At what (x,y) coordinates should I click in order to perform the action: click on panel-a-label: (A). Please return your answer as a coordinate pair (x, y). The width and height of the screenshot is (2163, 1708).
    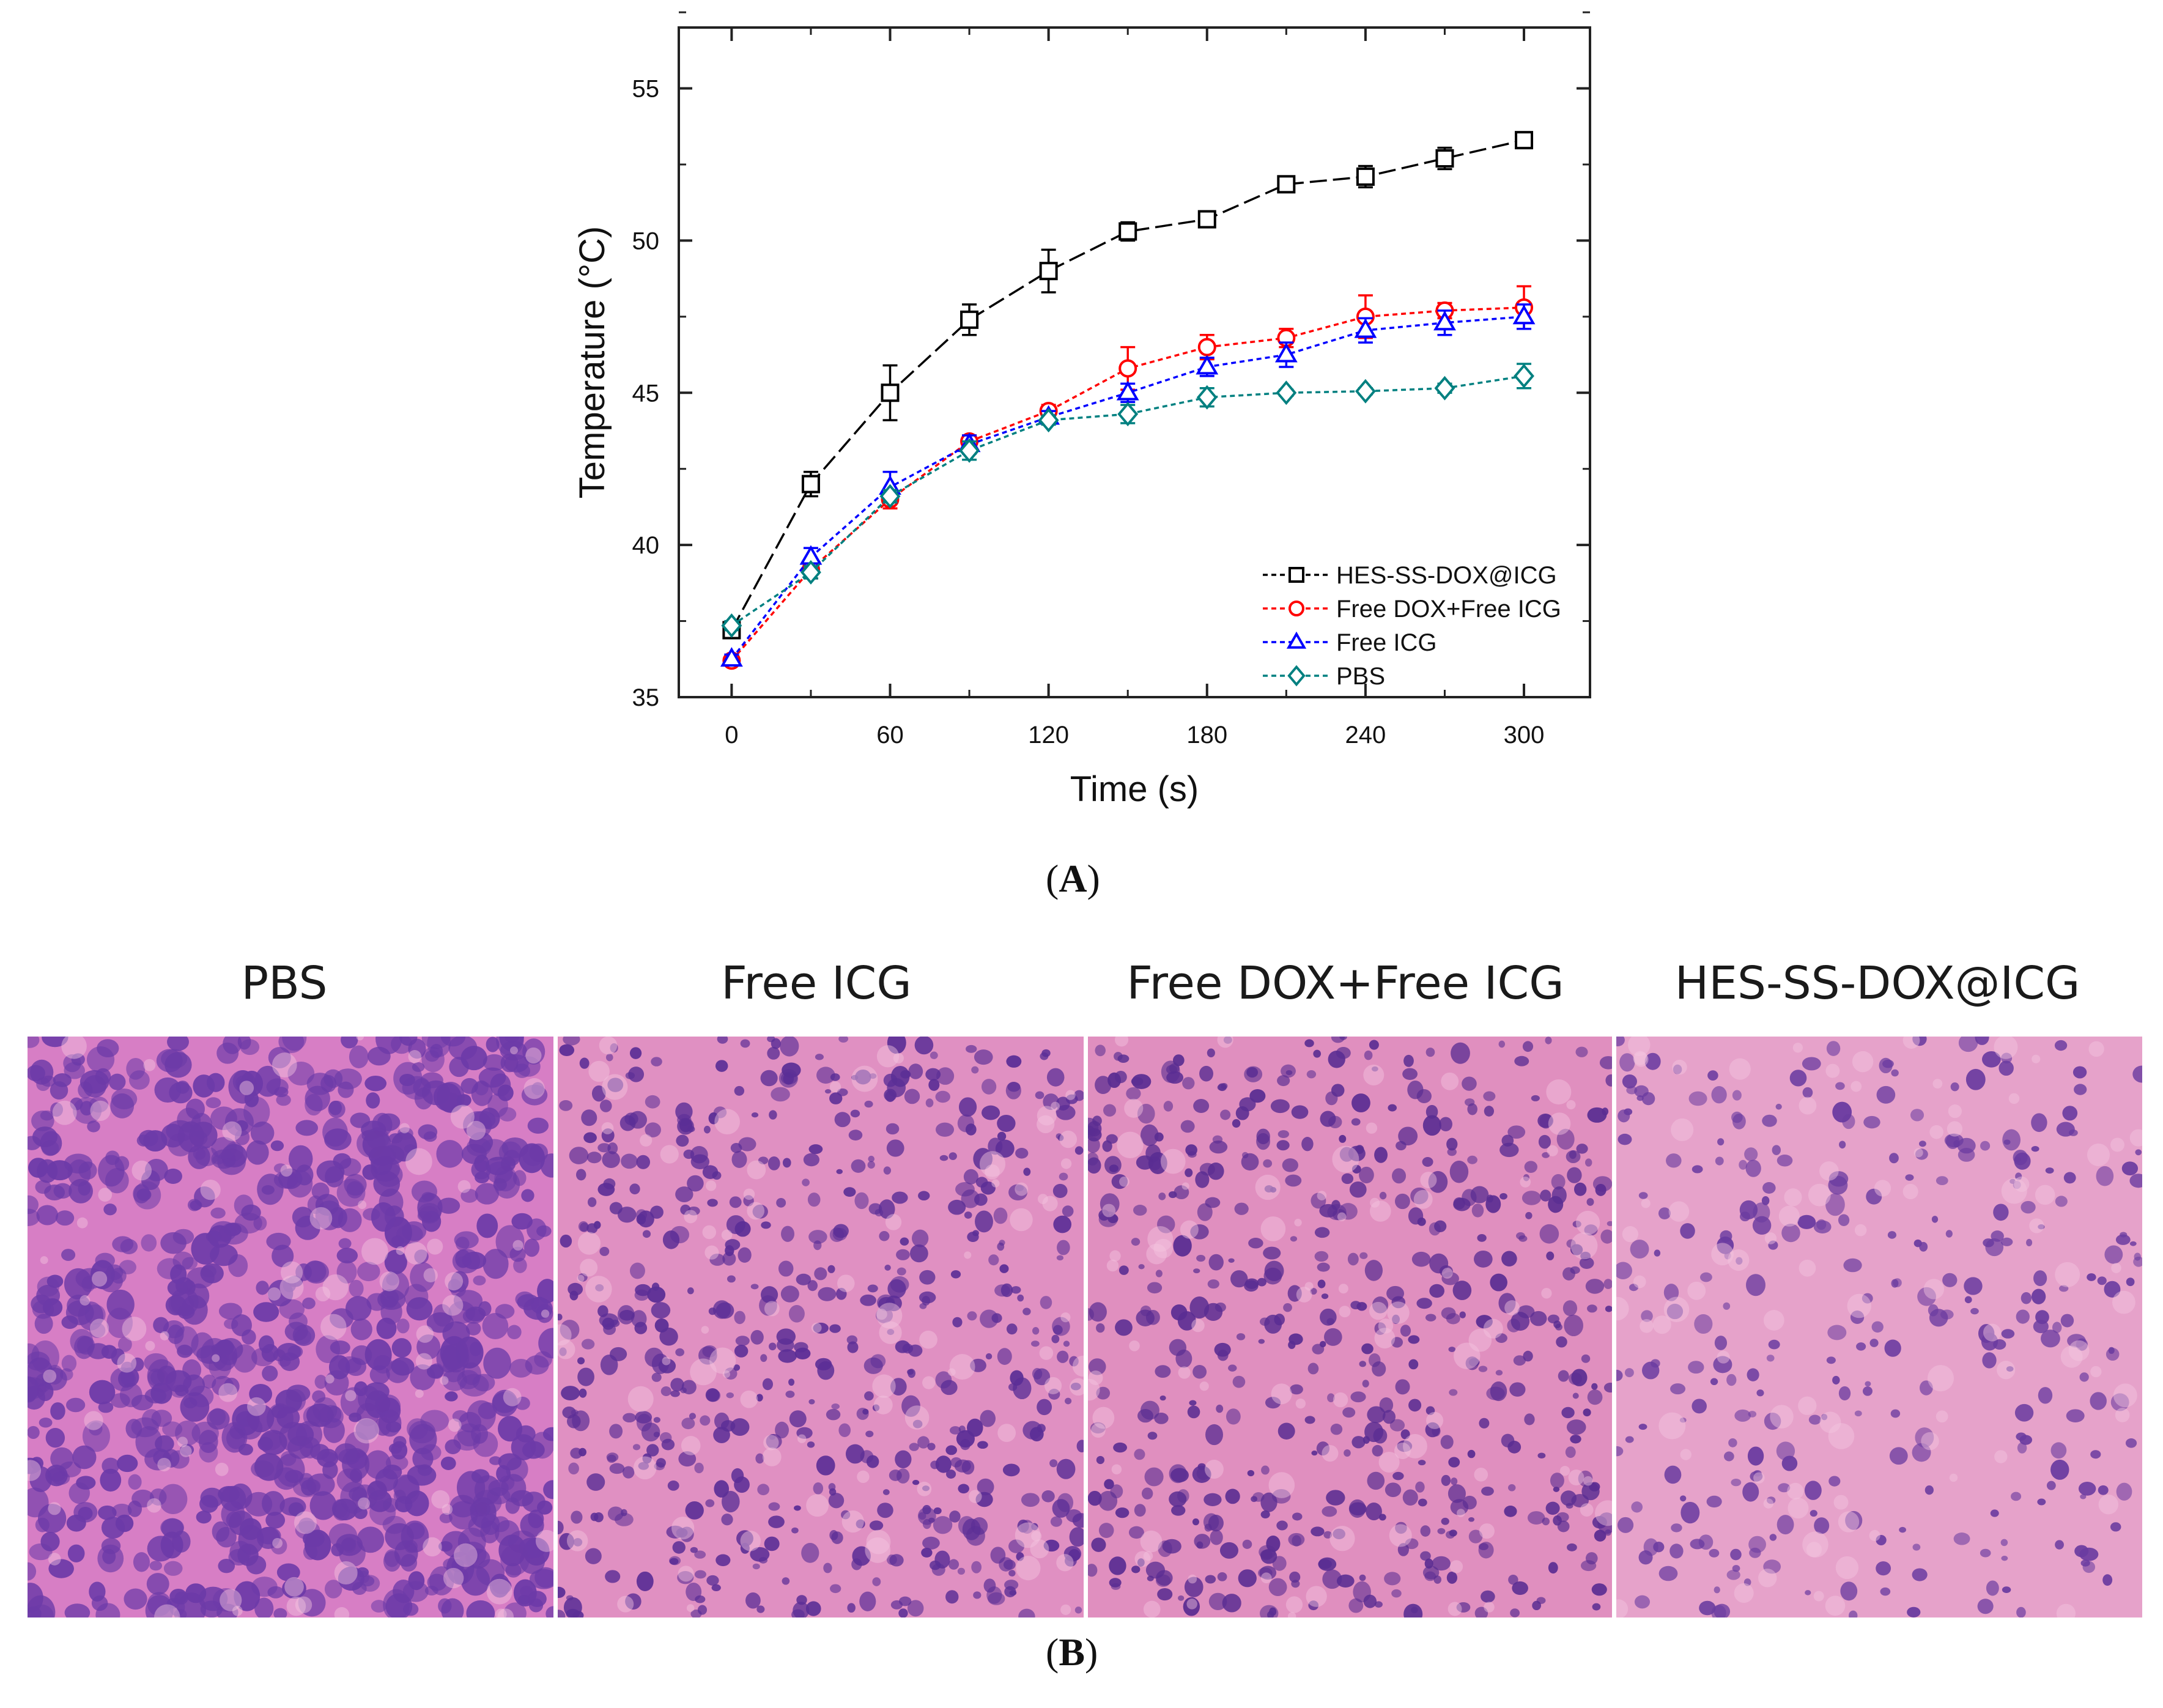
    Looking at the image, I should click on (1073, 878).